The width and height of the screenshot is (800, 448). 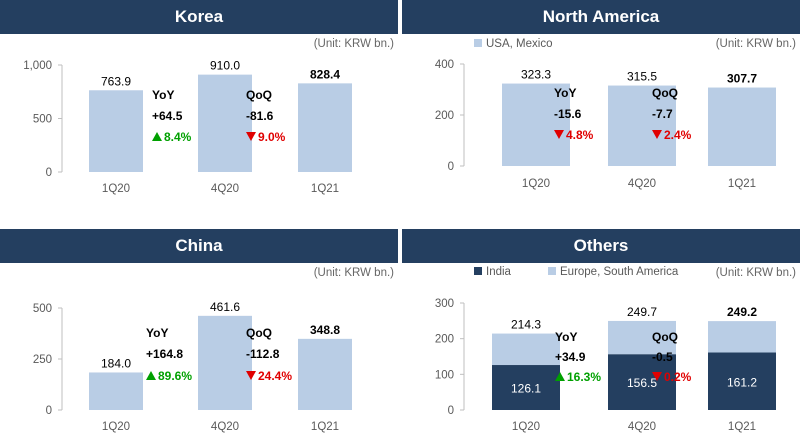 I want to click on legend-label: USA, Mexico, so click(x=519, y=44).